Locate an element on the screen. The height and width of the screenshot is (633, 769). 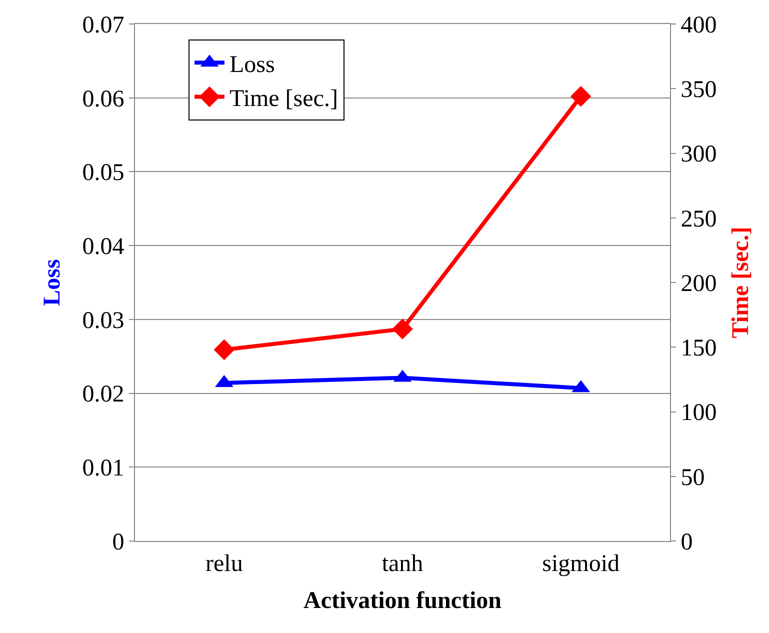
y-tick-label: 0.03 is located at coordinates (103, 321).